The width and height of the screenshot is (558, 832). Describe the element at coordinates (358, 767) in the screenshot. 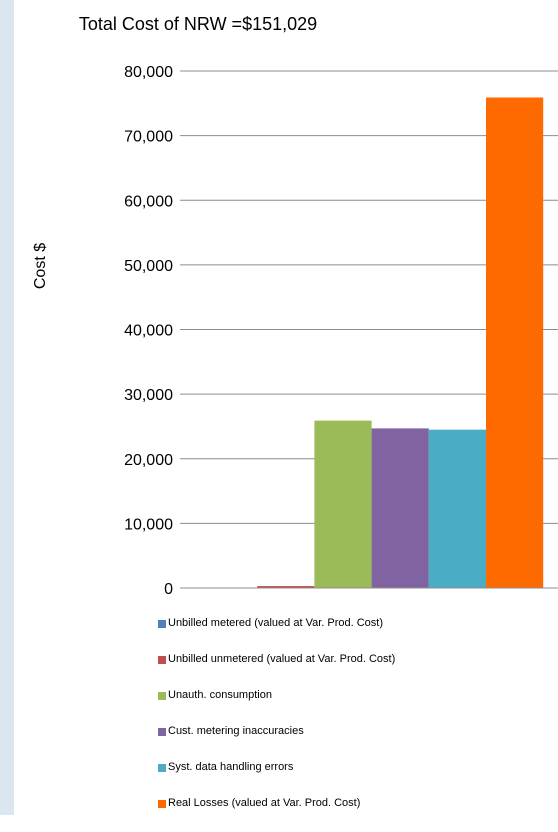

I see `legend-item: Syst. data handling errors` at that location.